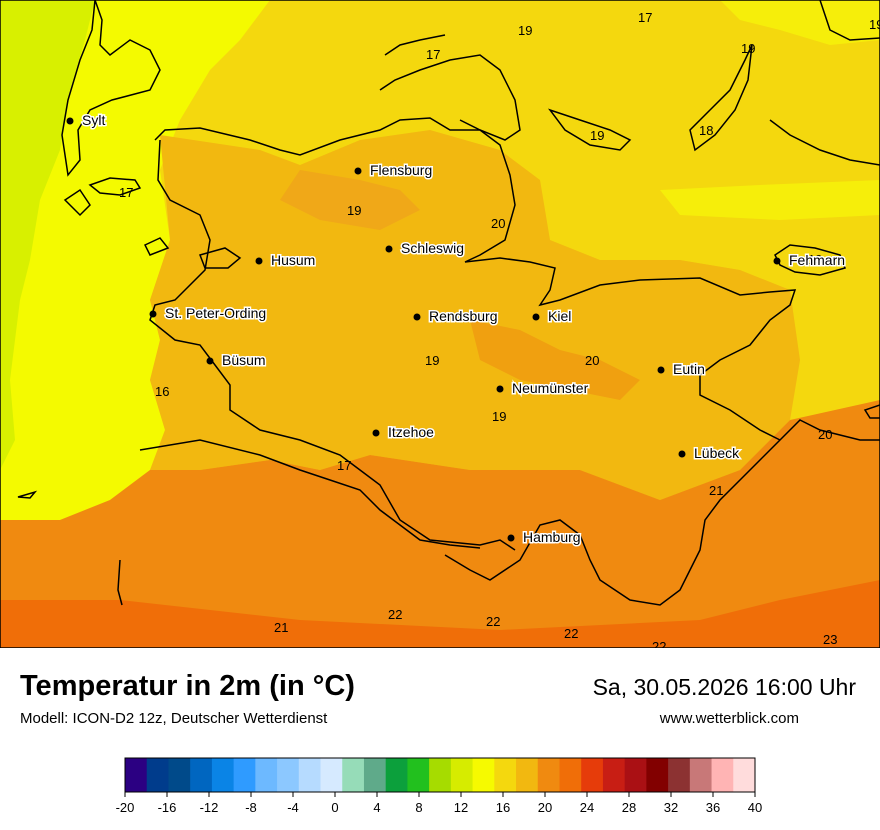  What do you see at coordinates (187, 686) in the screenshot?
I see `map-title: Temperatur in 2m (in °C)` at bounding box center [187, 686].